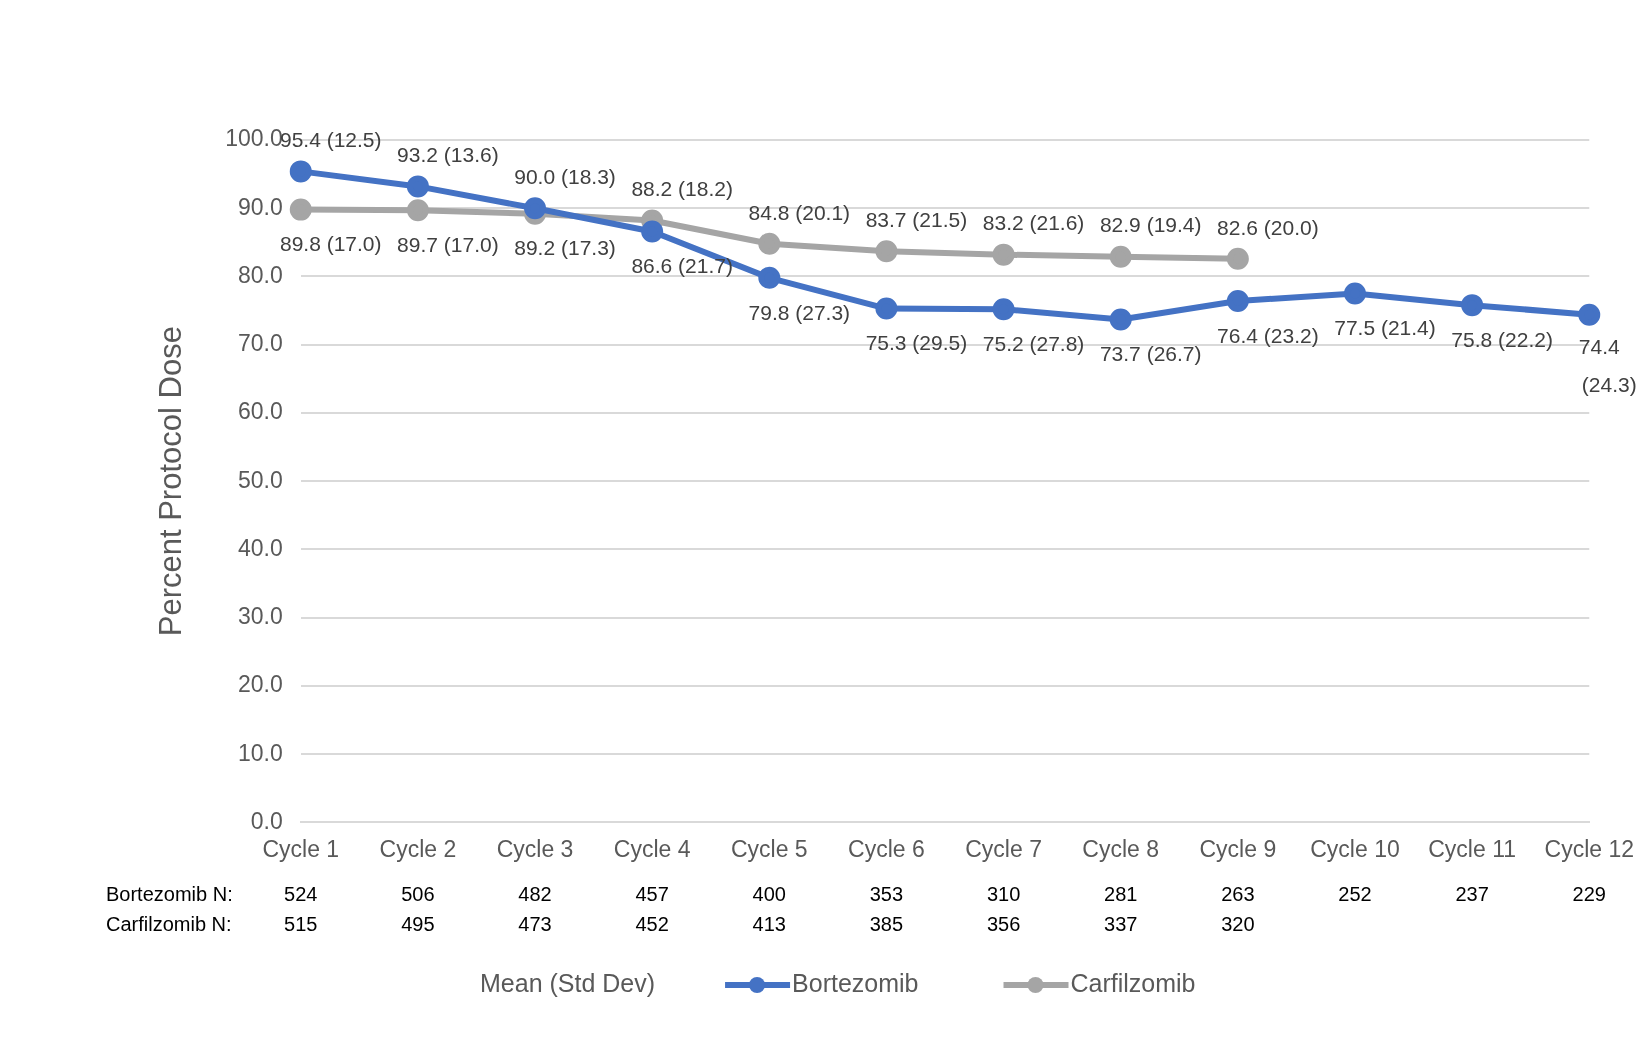 This screenshot has height=1038, width=1648. I want to click on text: 506, so click(418, 893).